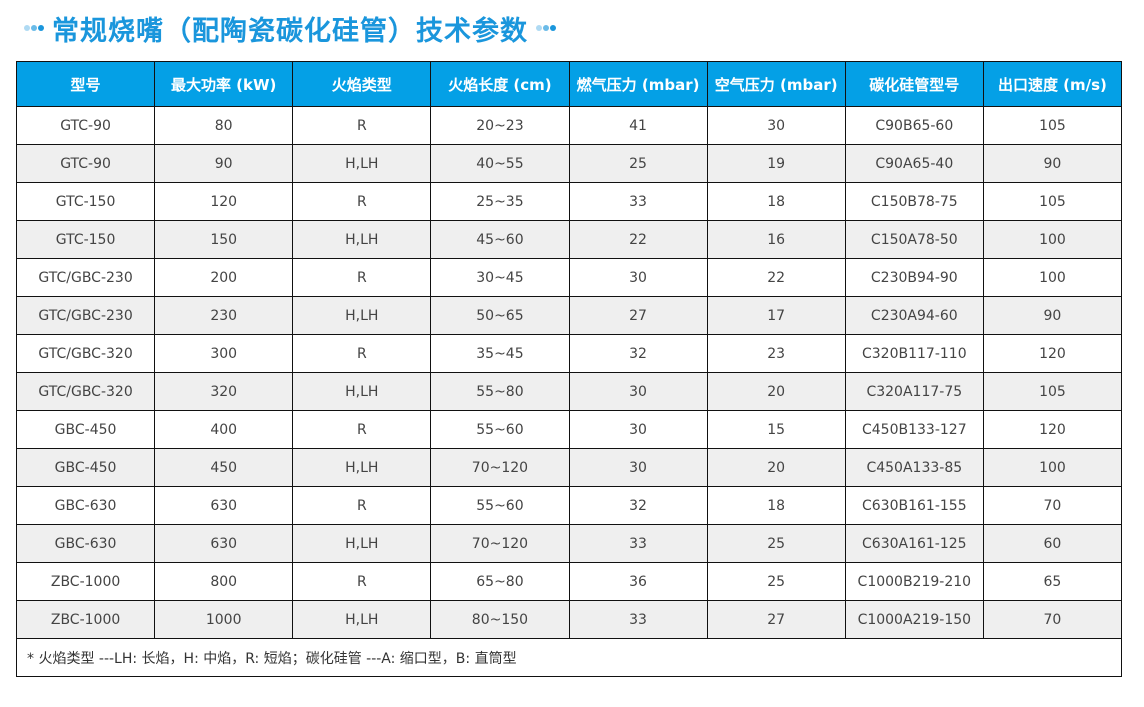  I want to click on table-cell: 41, so click(638, 125).